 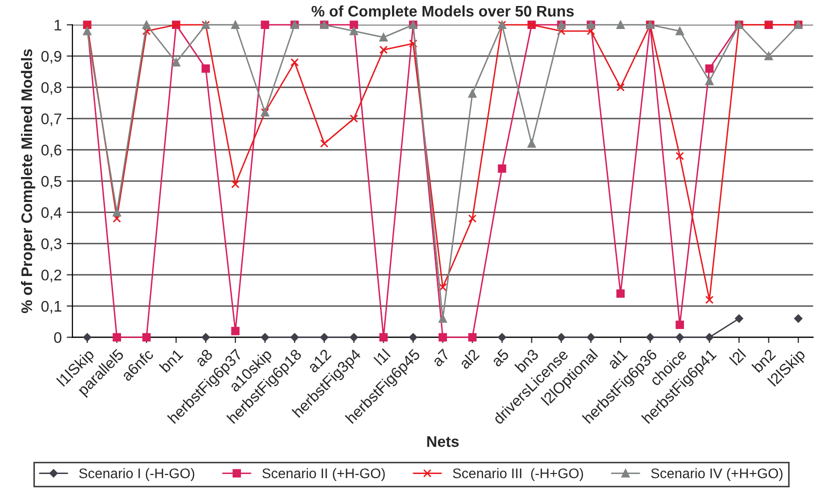 What do you see at coordinates (51, 245) in the screenshot?
I see `y-tick-label: 0,3` at bounding box center [51, 245].